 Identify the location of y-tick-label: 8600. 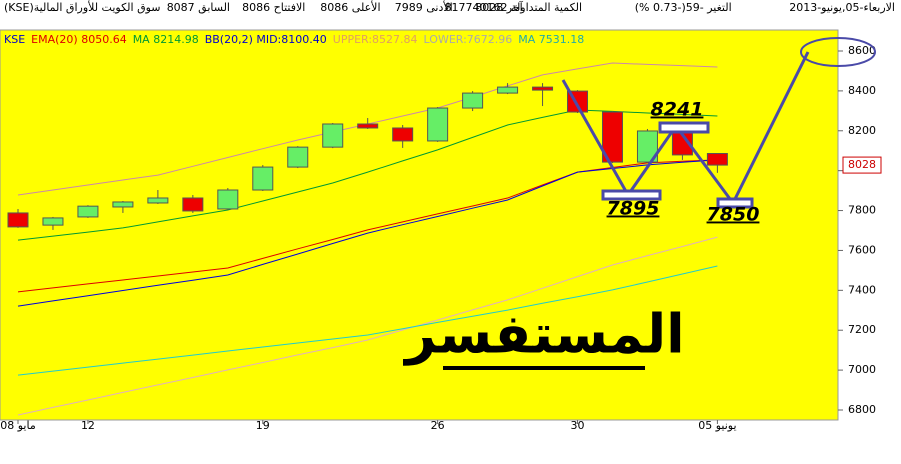
(862, 50).